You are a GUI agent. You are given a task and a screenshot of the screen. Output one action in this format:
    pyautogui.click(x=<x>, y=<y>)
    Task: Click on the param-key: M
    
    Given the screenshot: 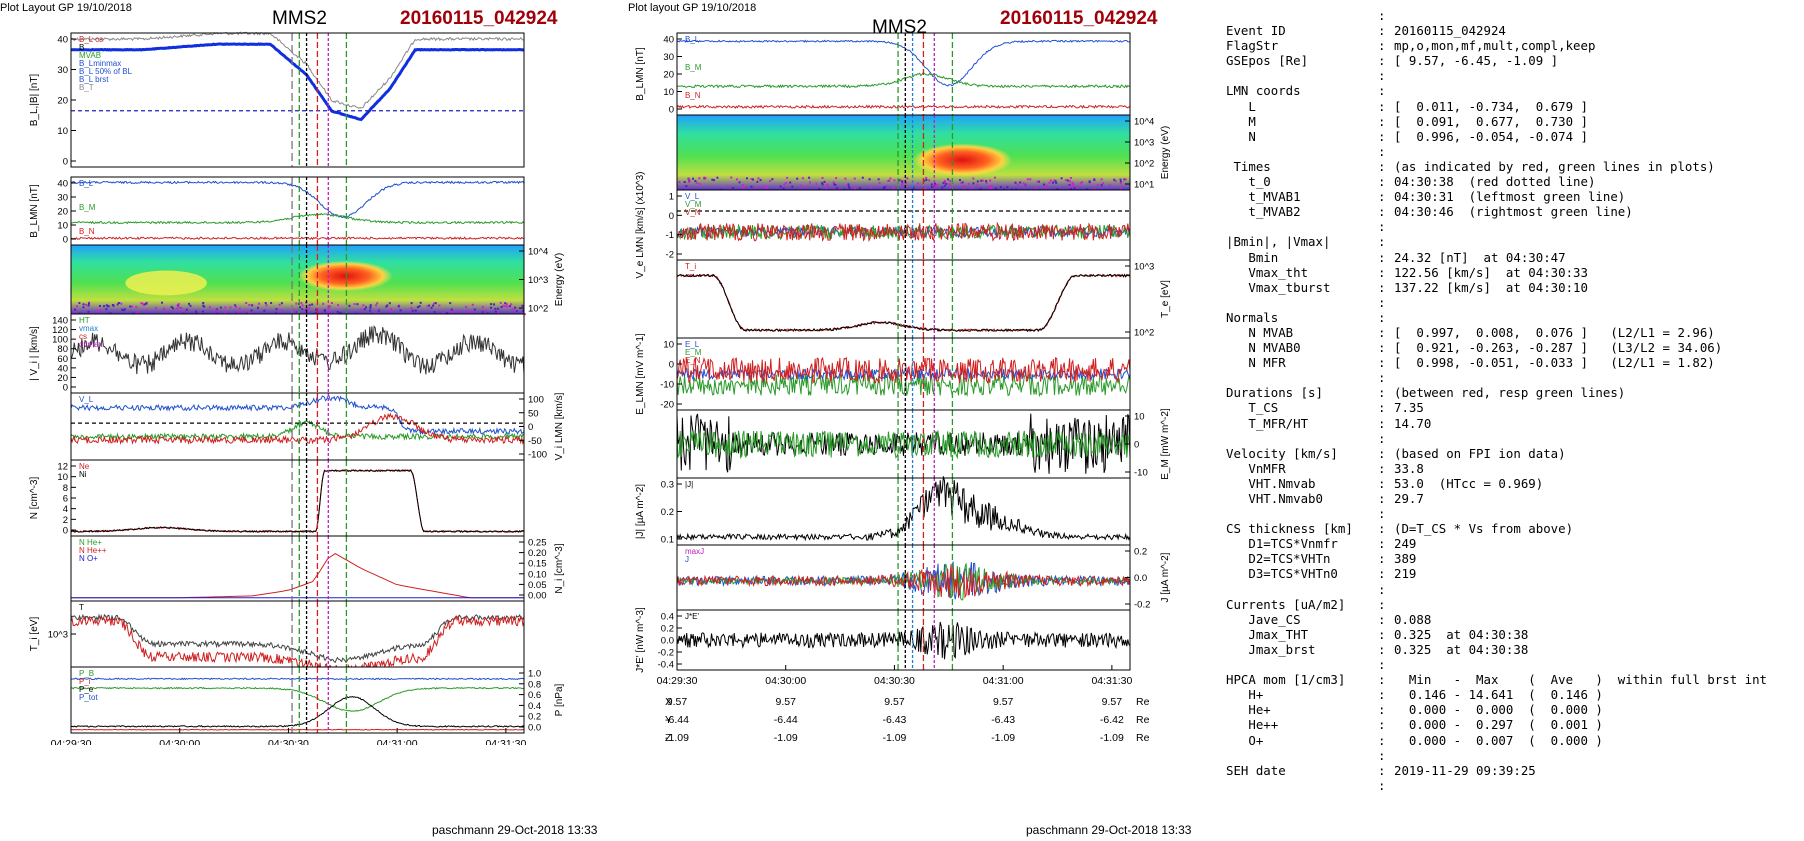 What is the action you would take?
    pyautogui.click(x=1241, y=121)
    